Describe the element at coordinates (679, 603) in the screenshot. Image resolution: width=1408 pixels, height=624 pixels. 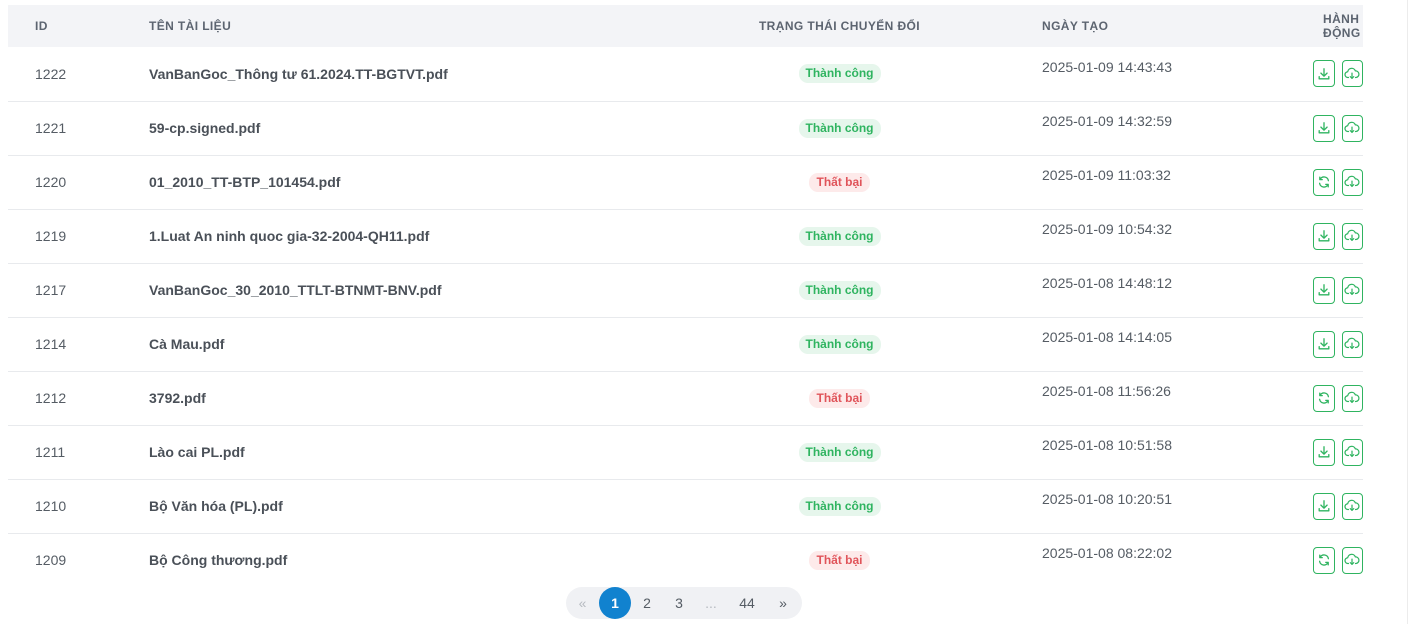
I see `pagination-page-3: 3` at that location.